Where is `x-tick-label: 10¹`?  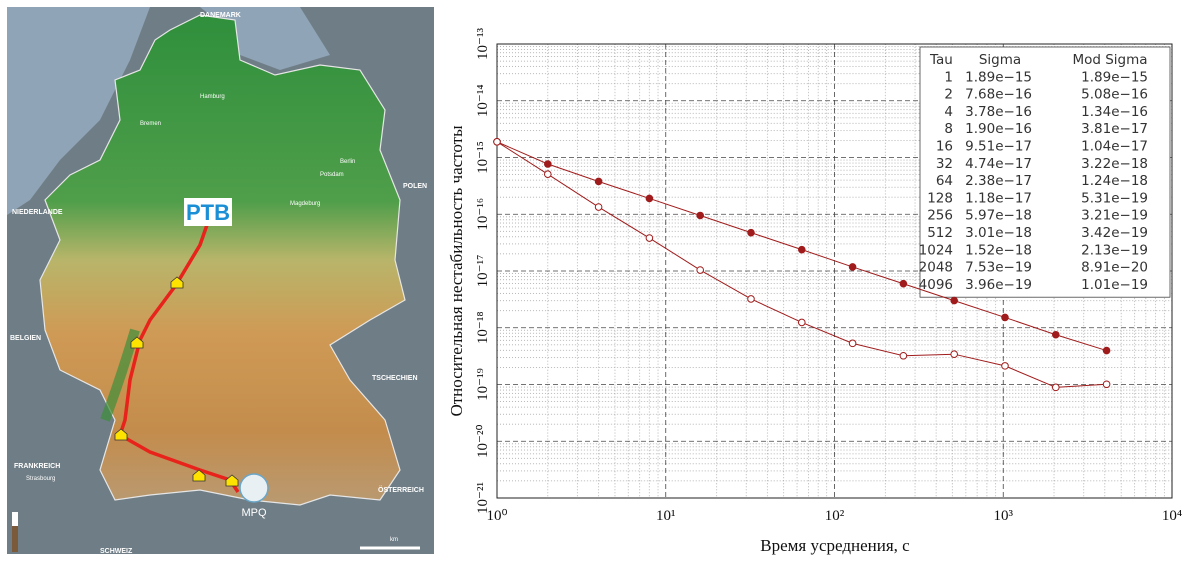
x-tick-label: 10¹ is located at coordinates (666, 516).